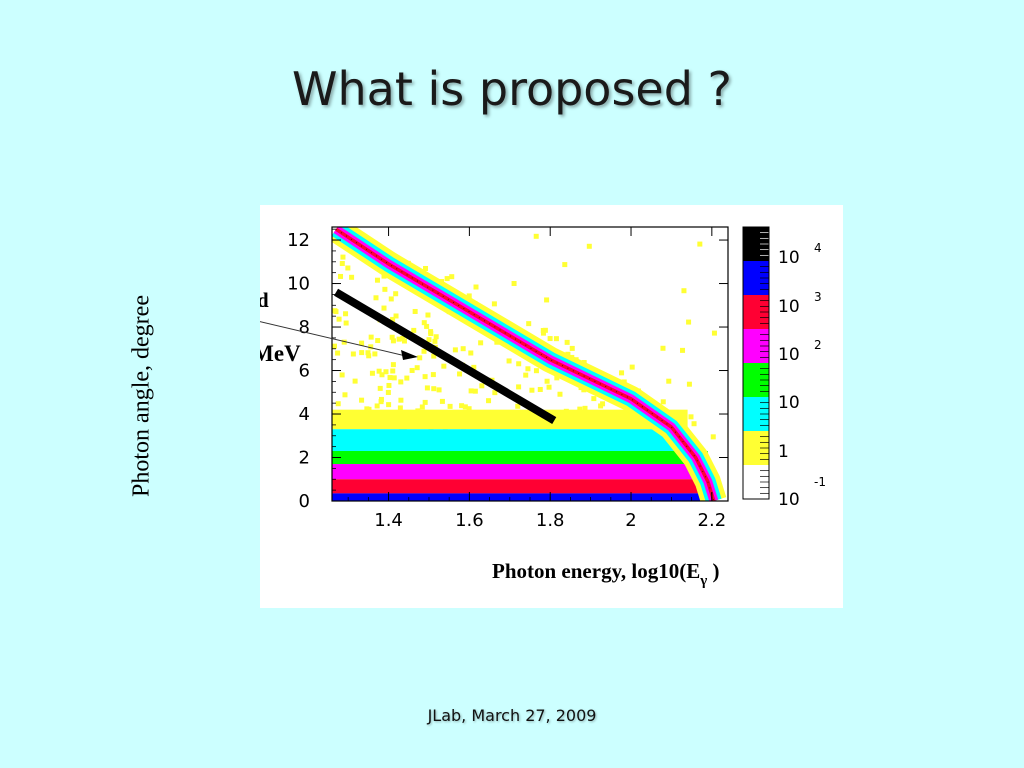 Image resolution: width=1024 pixels, height=768 pixels. I want to click on colorbar-label: 1, so click(783, 452).